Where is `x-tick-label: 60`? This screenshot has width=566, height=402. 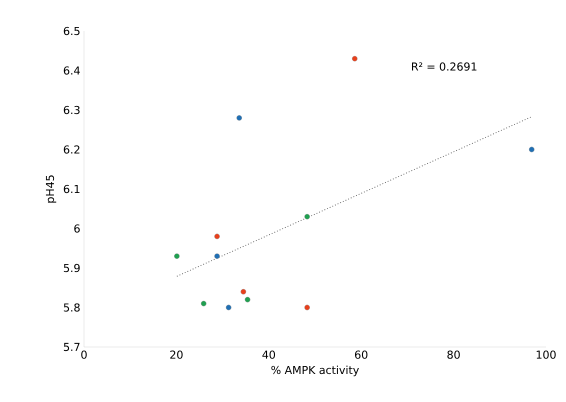 x-tick-label: 60 is located at coordinates (361, 354).